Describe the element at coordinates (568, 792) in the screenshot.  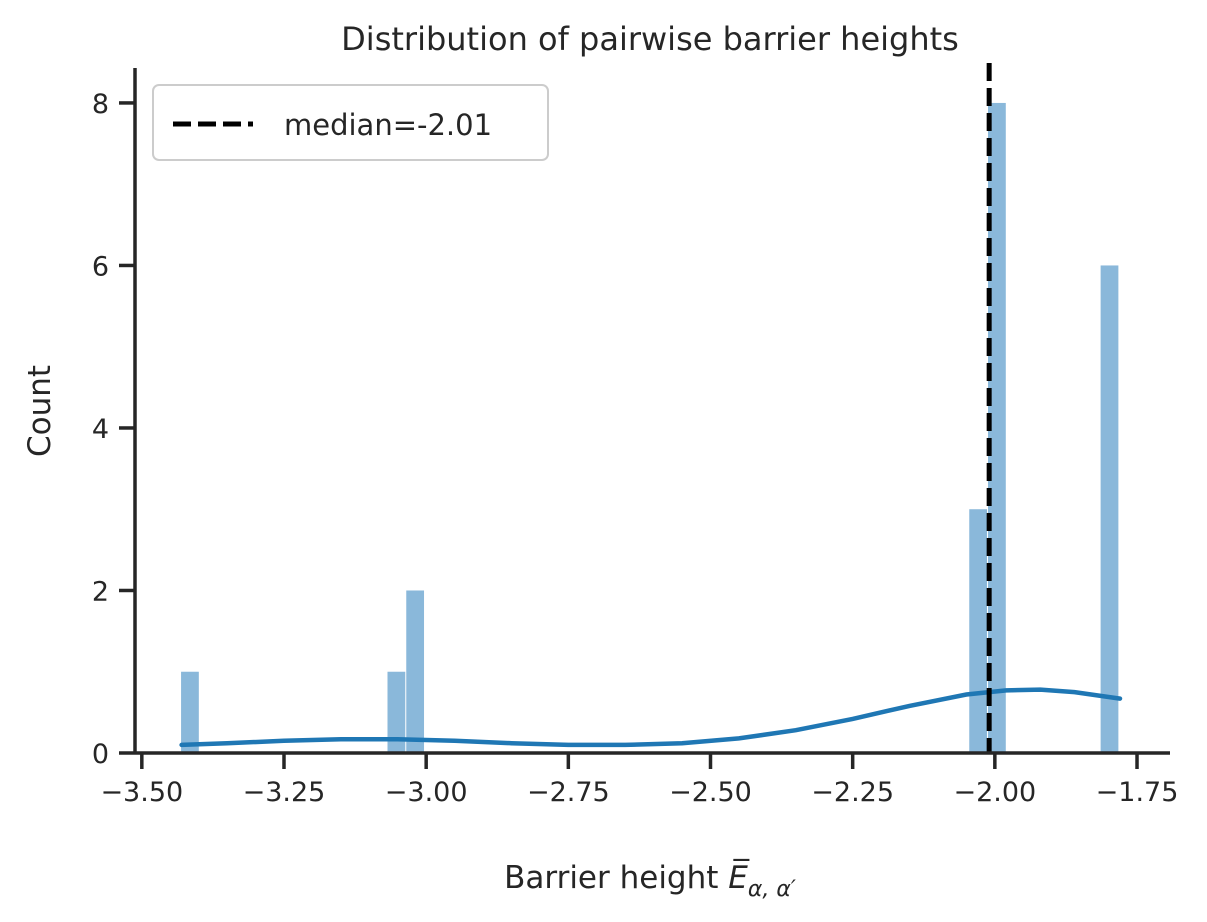
I see `x-tick-label: −2.75` at that location.